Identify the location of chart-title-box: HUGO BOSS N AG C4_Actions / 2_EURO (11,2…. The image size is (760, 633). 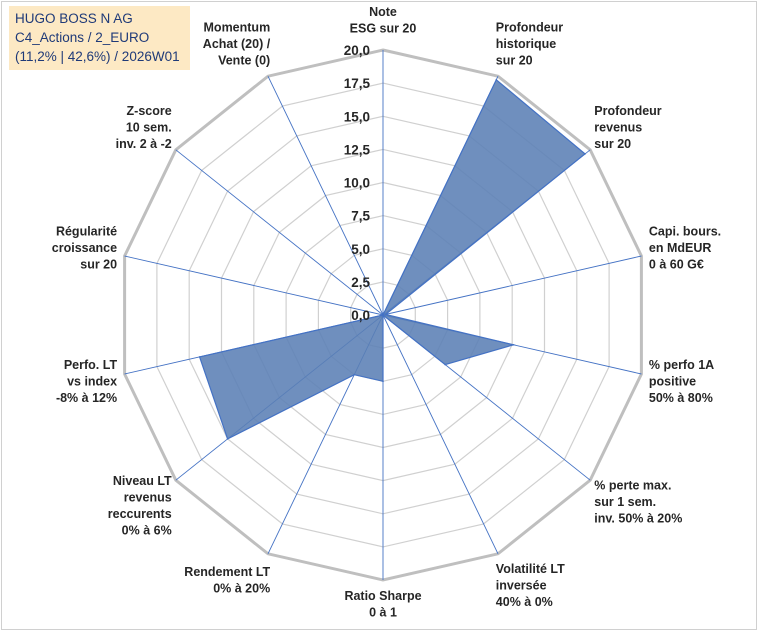
(99, 38).